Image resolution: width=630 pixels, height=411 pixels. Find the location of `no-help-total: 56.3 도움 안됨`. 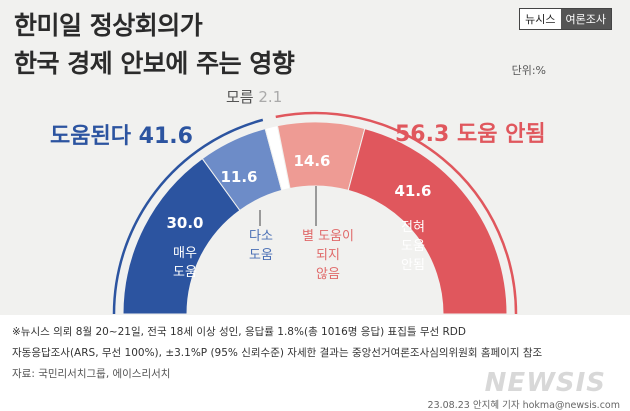

no-help-total: 56.3 도움 안됨 is located at coordinates (470, 132).